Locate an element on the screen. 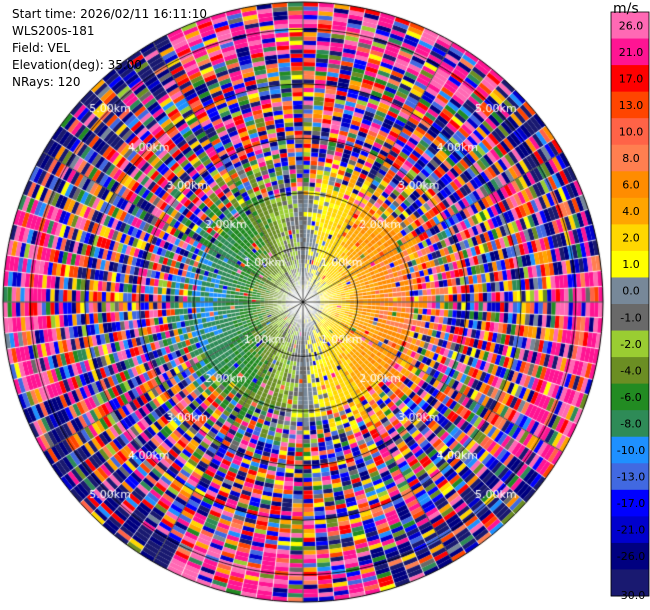 The height and width of the screenshot is (610, 650). colorbar-tick-label: -4.0 is located at coordinates (630, 370).